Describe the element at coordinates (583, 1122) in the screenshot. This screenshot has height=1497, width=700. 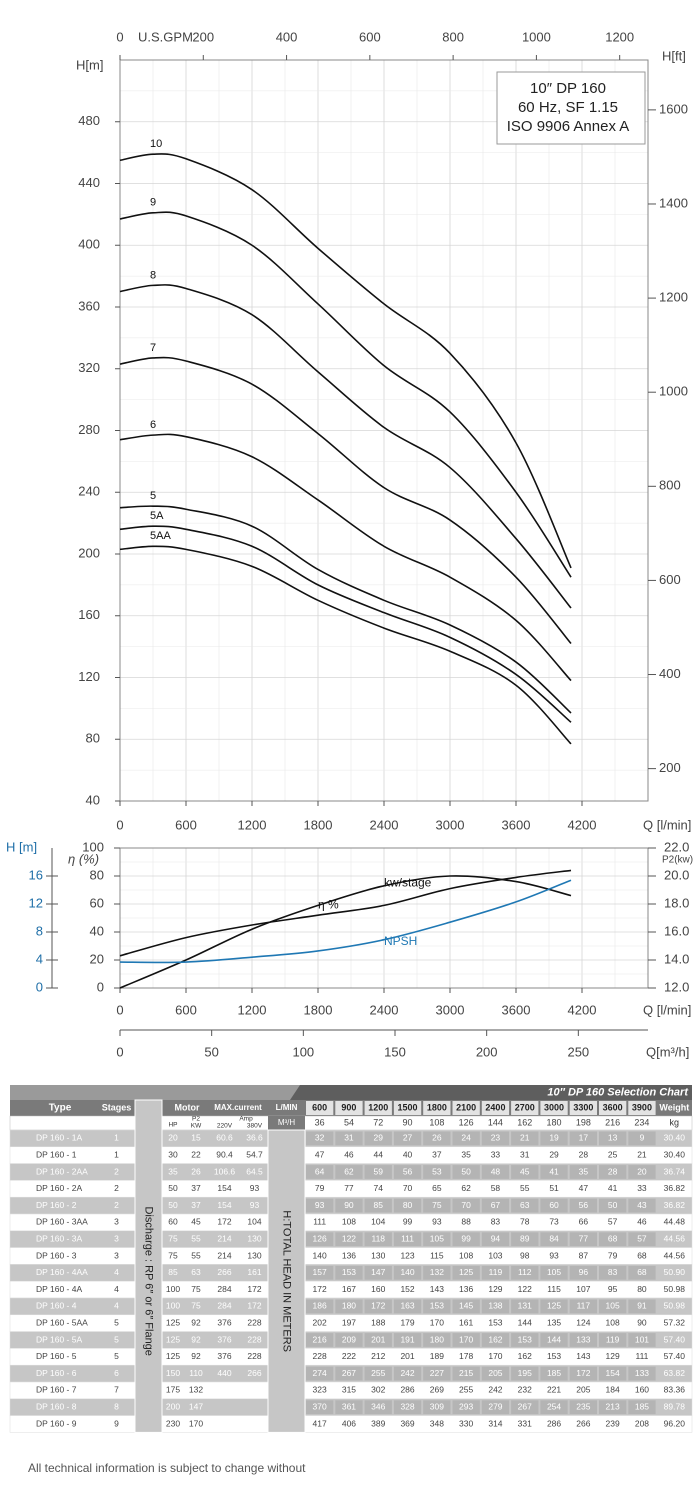
I see `flow-m3h: 198` at that location.